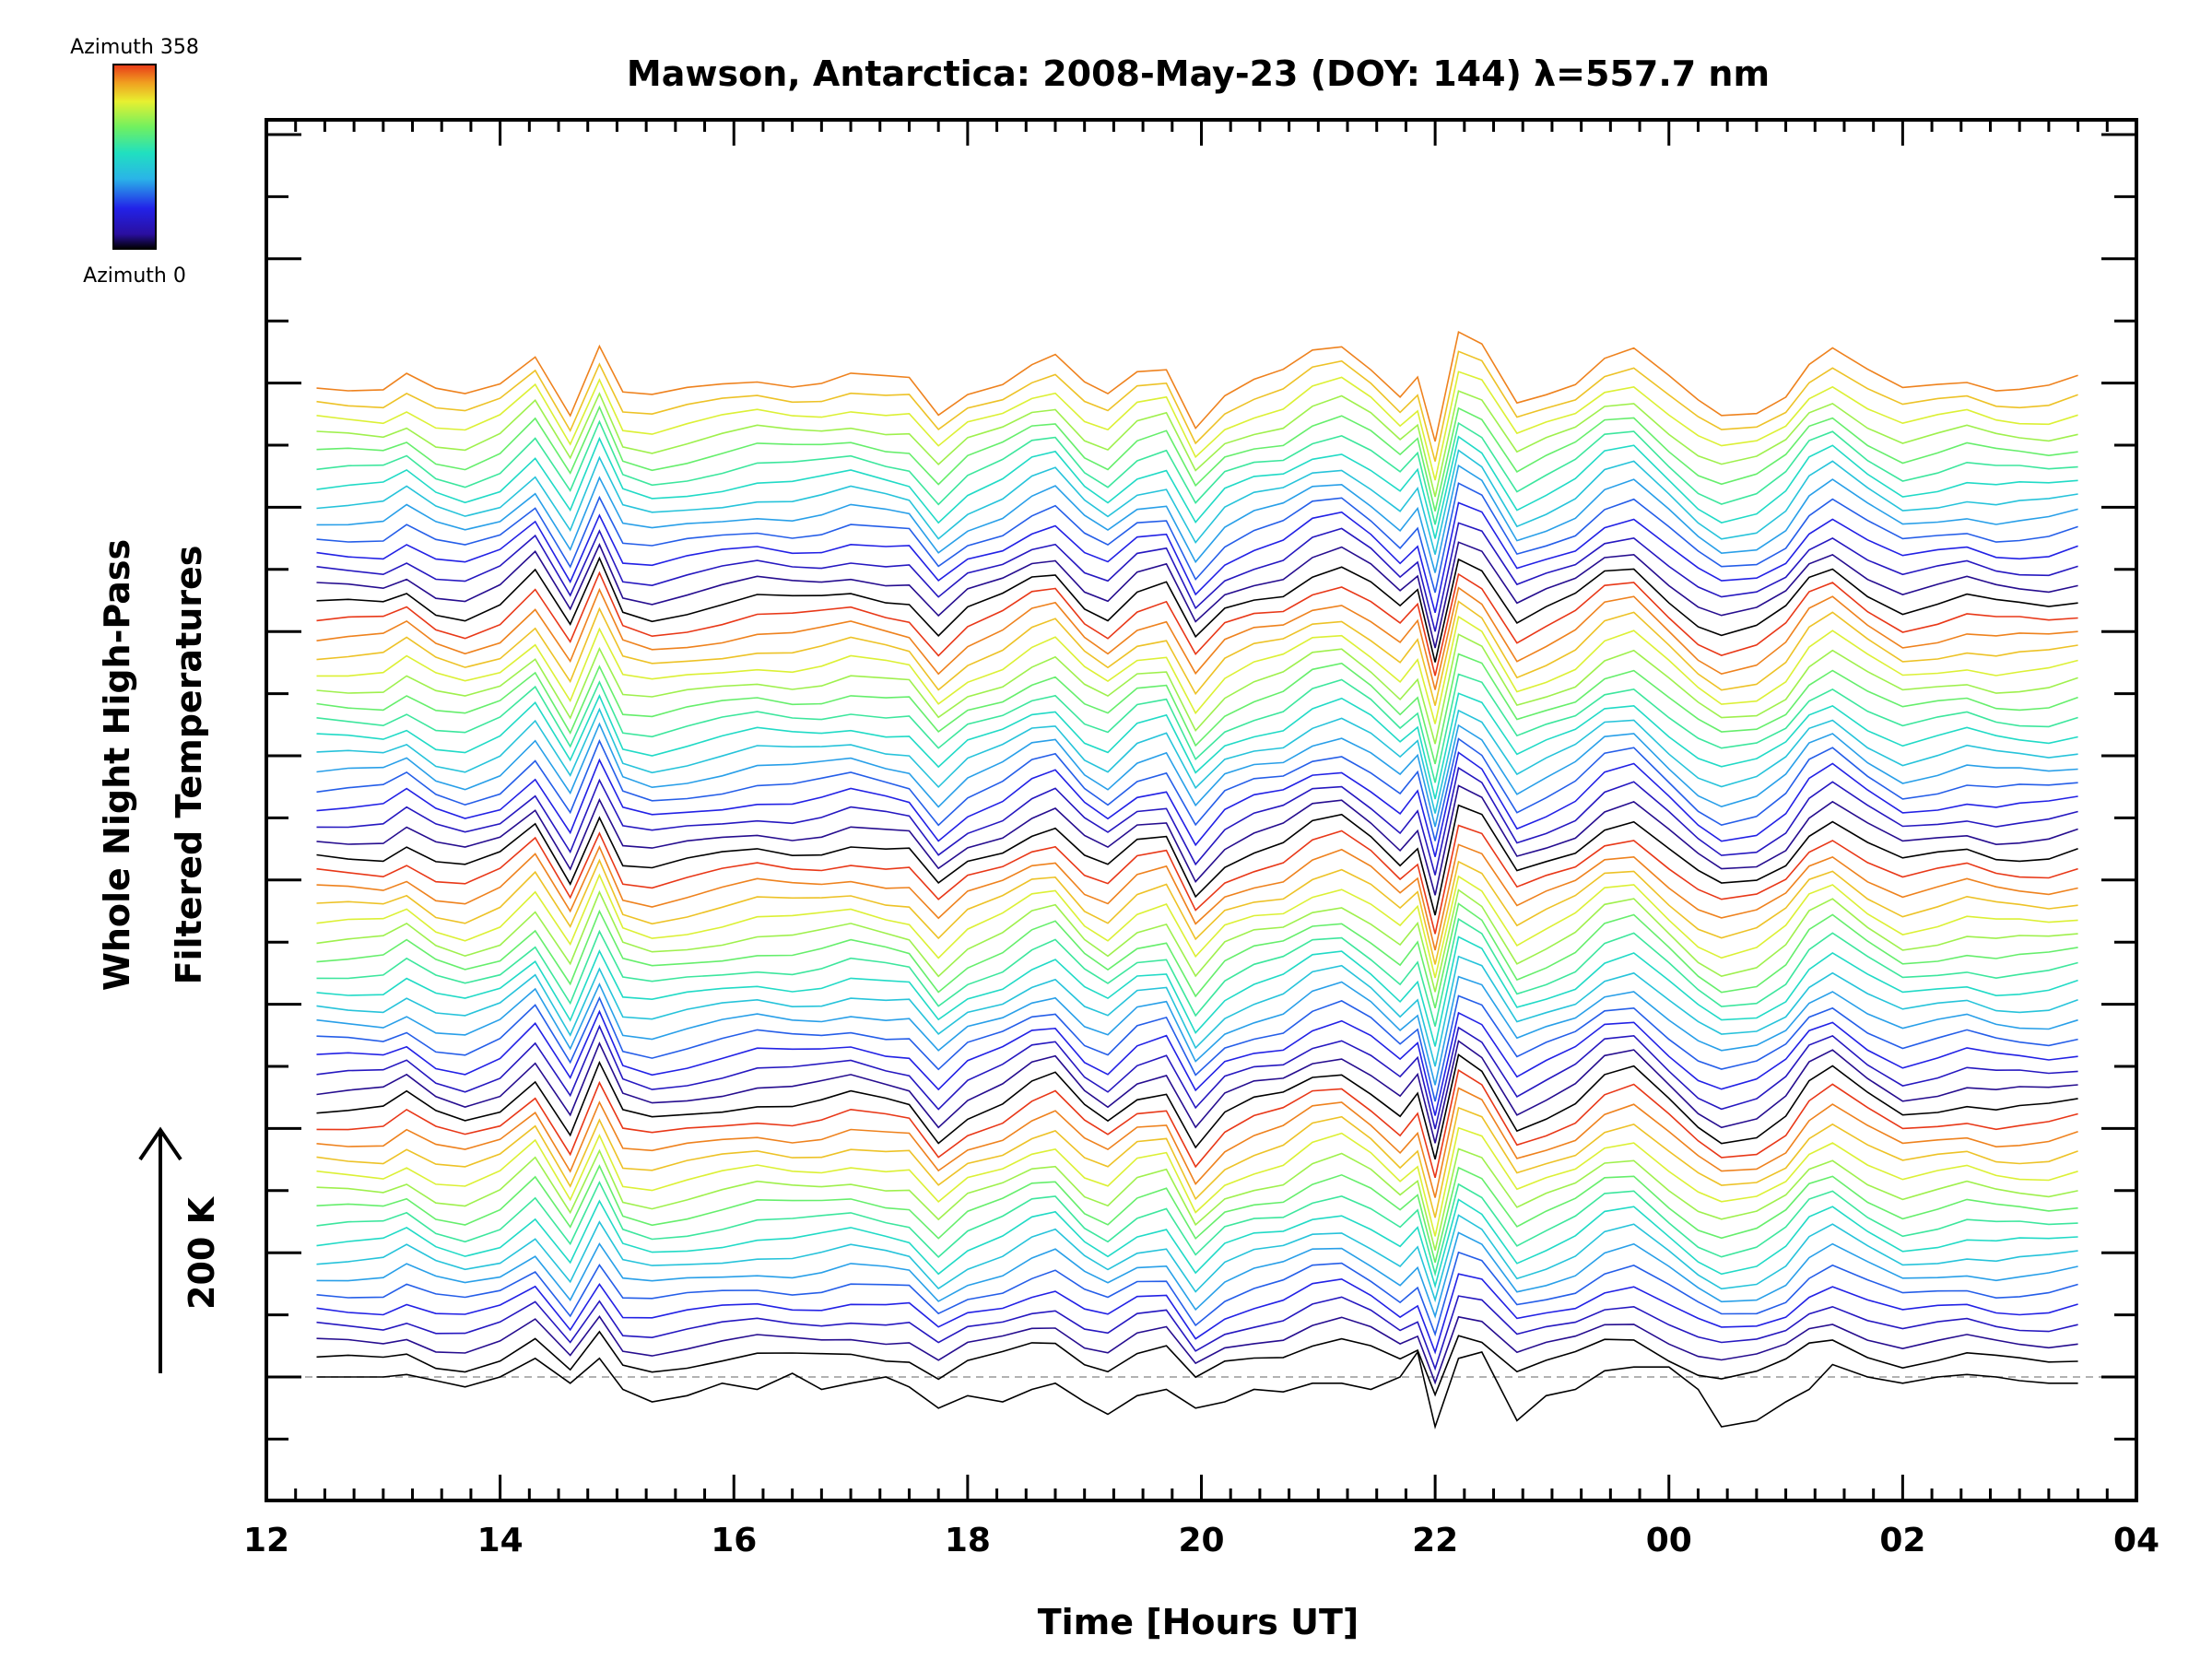  Describe the element at coordinates (134, 47) in the screenshot. I see `colorbar-top-label: Azimuth 358` at that location.